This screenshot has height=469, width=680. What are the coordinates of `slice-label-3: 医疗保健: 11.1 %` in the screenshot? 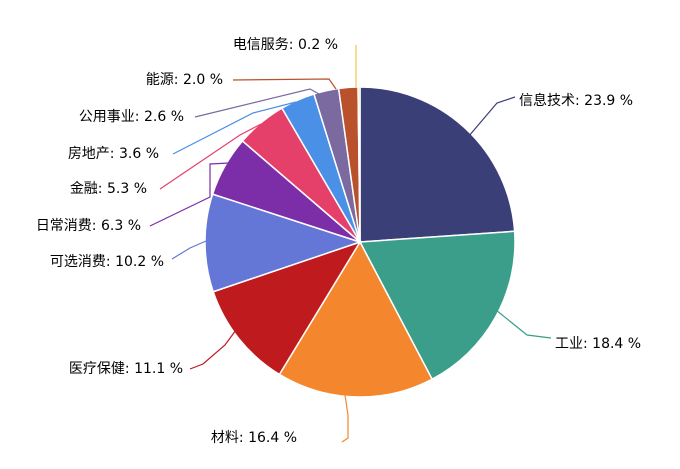 It's located at (126, 369).